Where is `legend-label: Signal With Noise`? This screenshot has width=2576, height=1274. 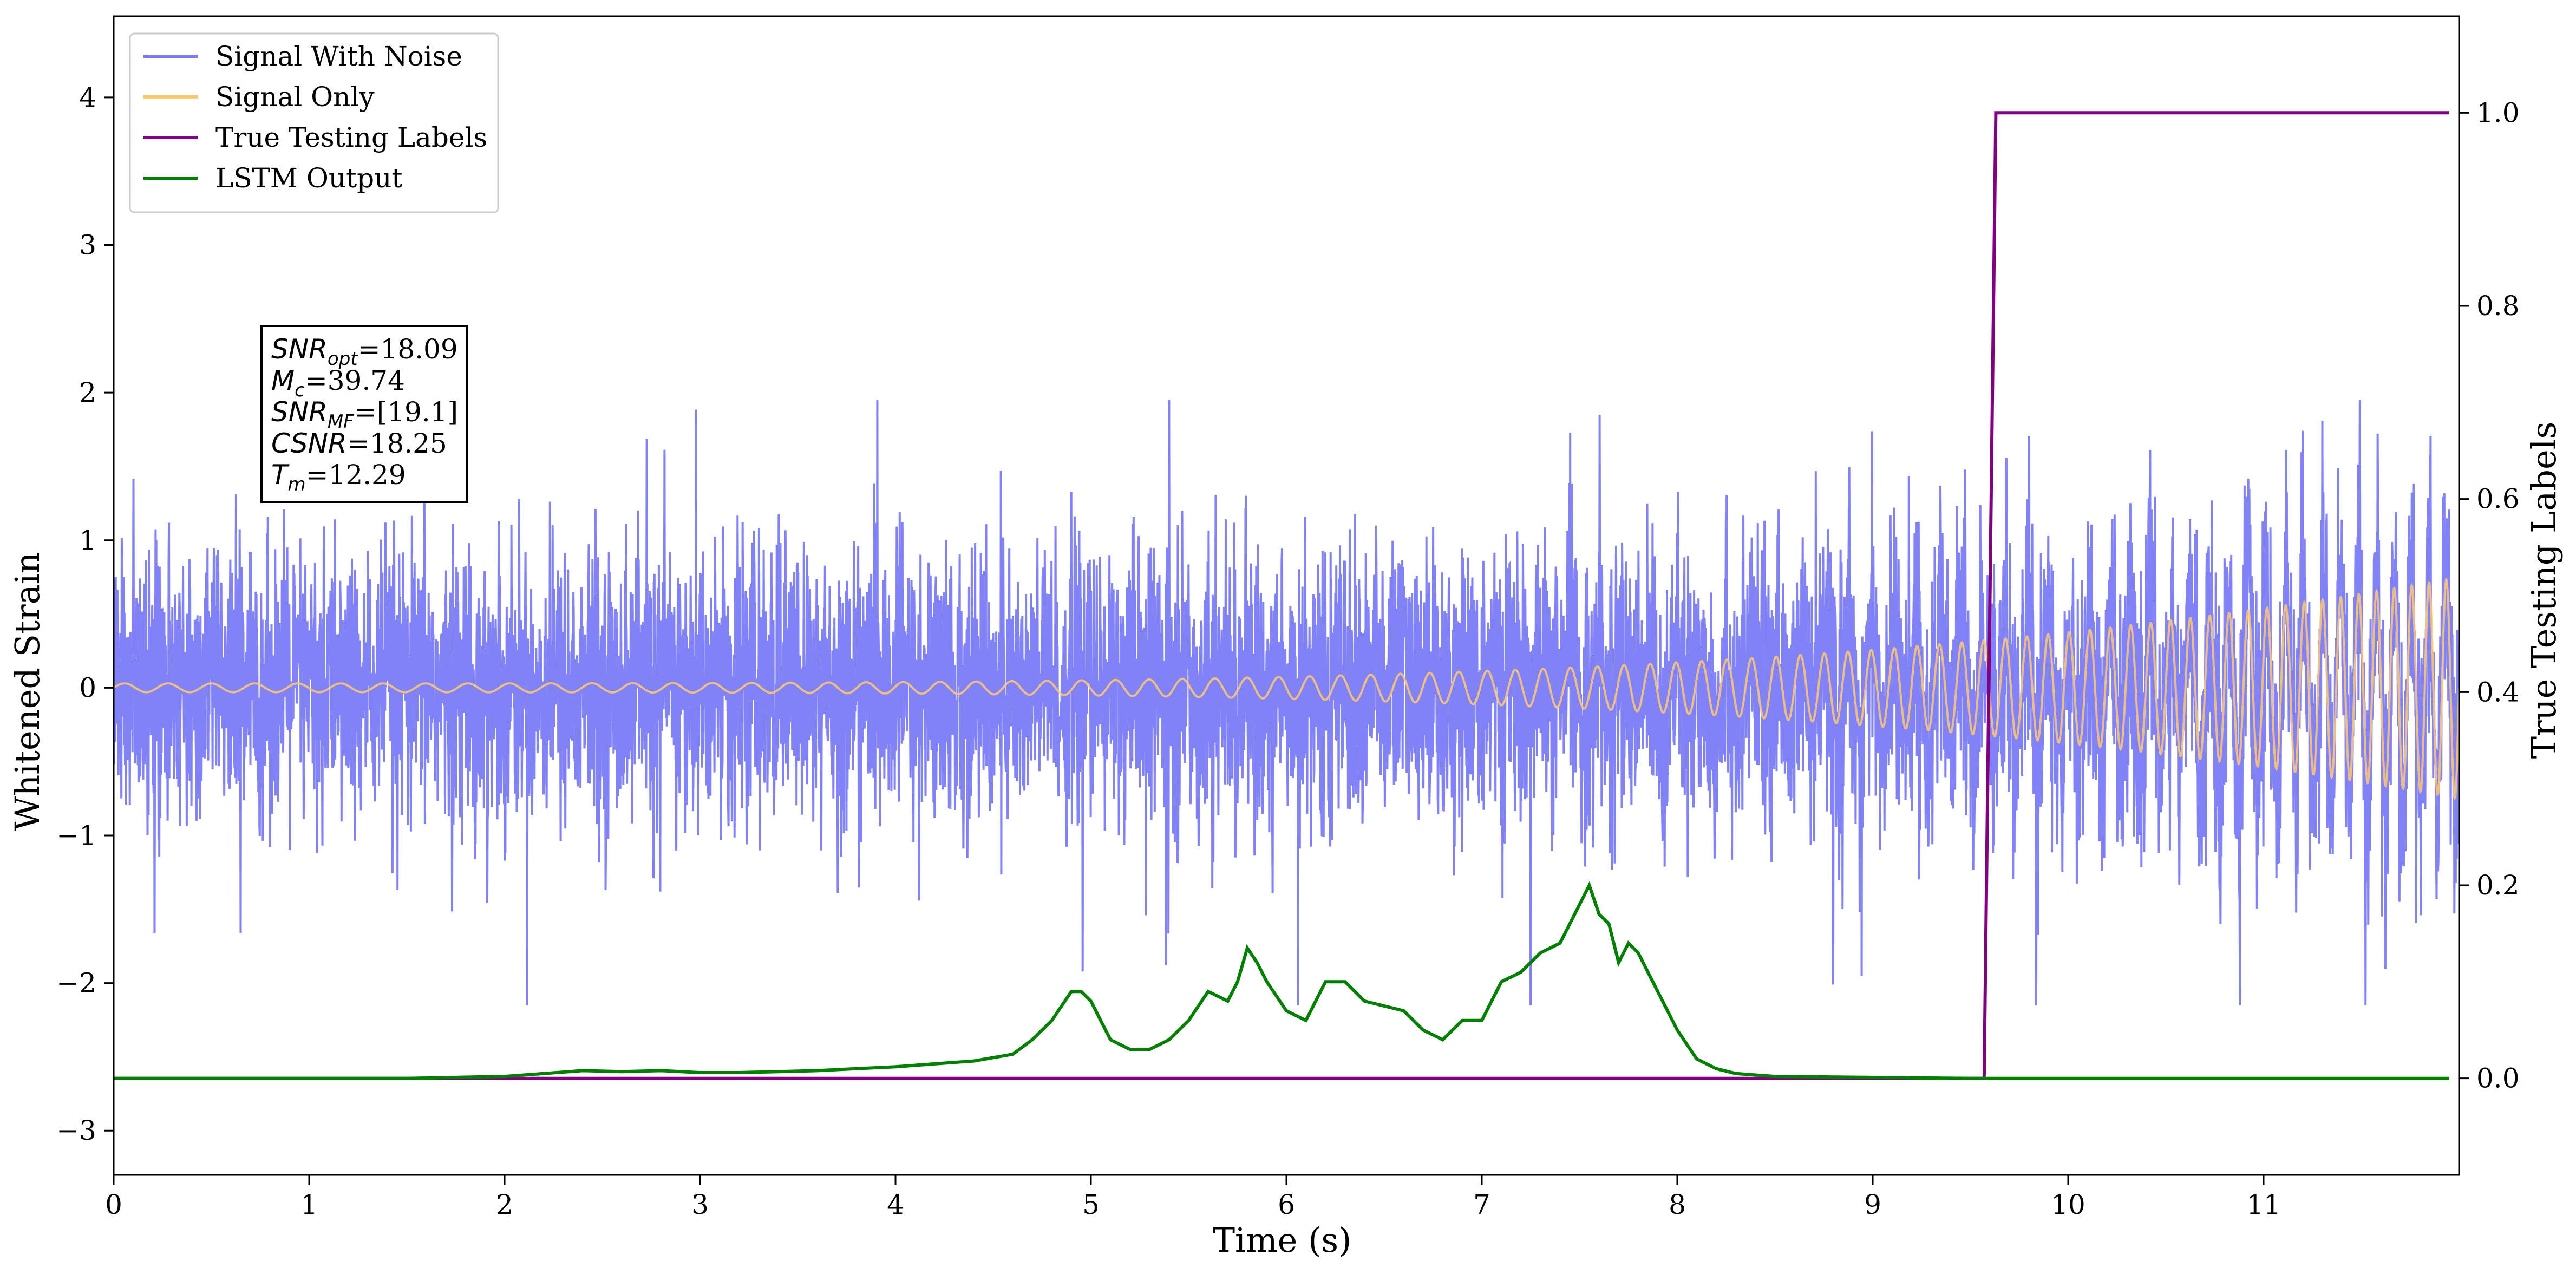
legend-label: Signal With Noise is located at coordinates (338, 56).